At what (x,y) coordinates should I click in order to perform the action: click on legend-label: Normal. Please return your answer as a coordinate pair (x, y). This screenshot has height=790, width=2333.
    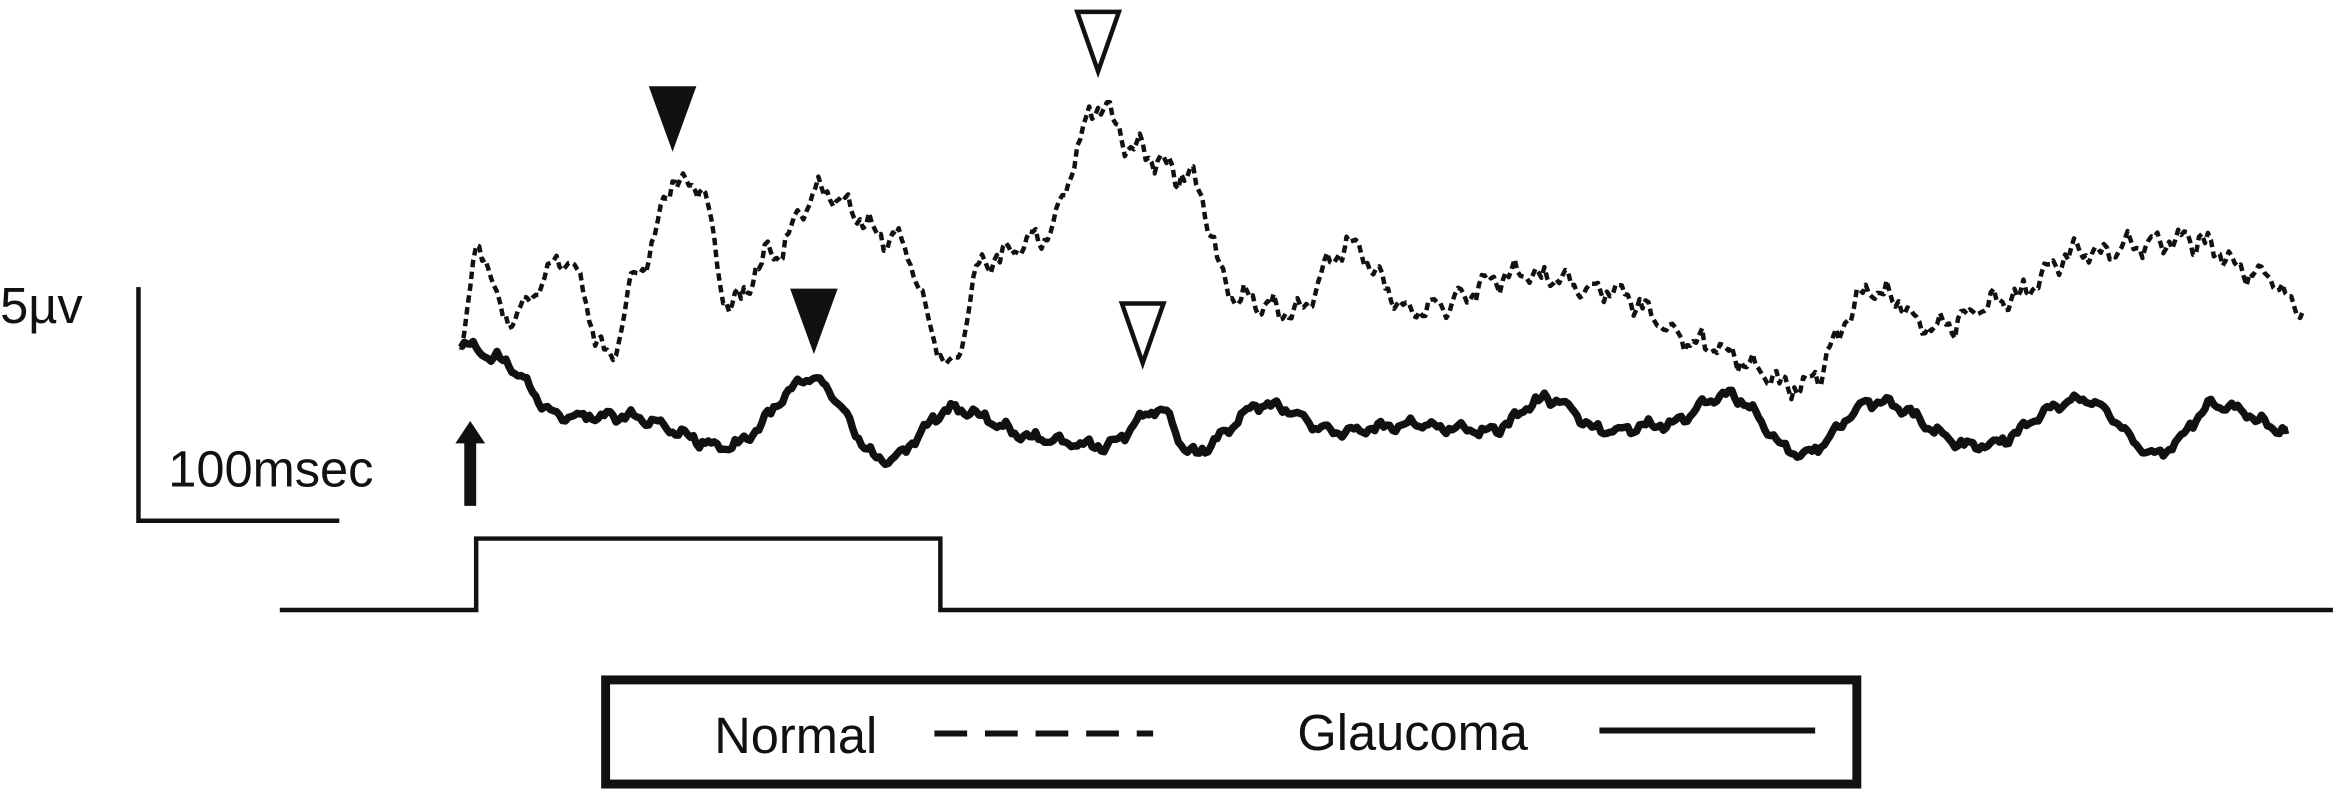
    Looking at the image, I should click on (795, 735).